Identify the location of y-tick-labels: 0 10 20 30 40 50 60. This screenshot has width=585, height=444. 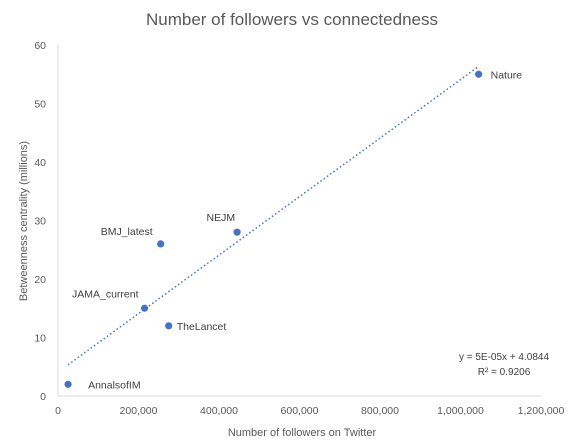
(40, 221).